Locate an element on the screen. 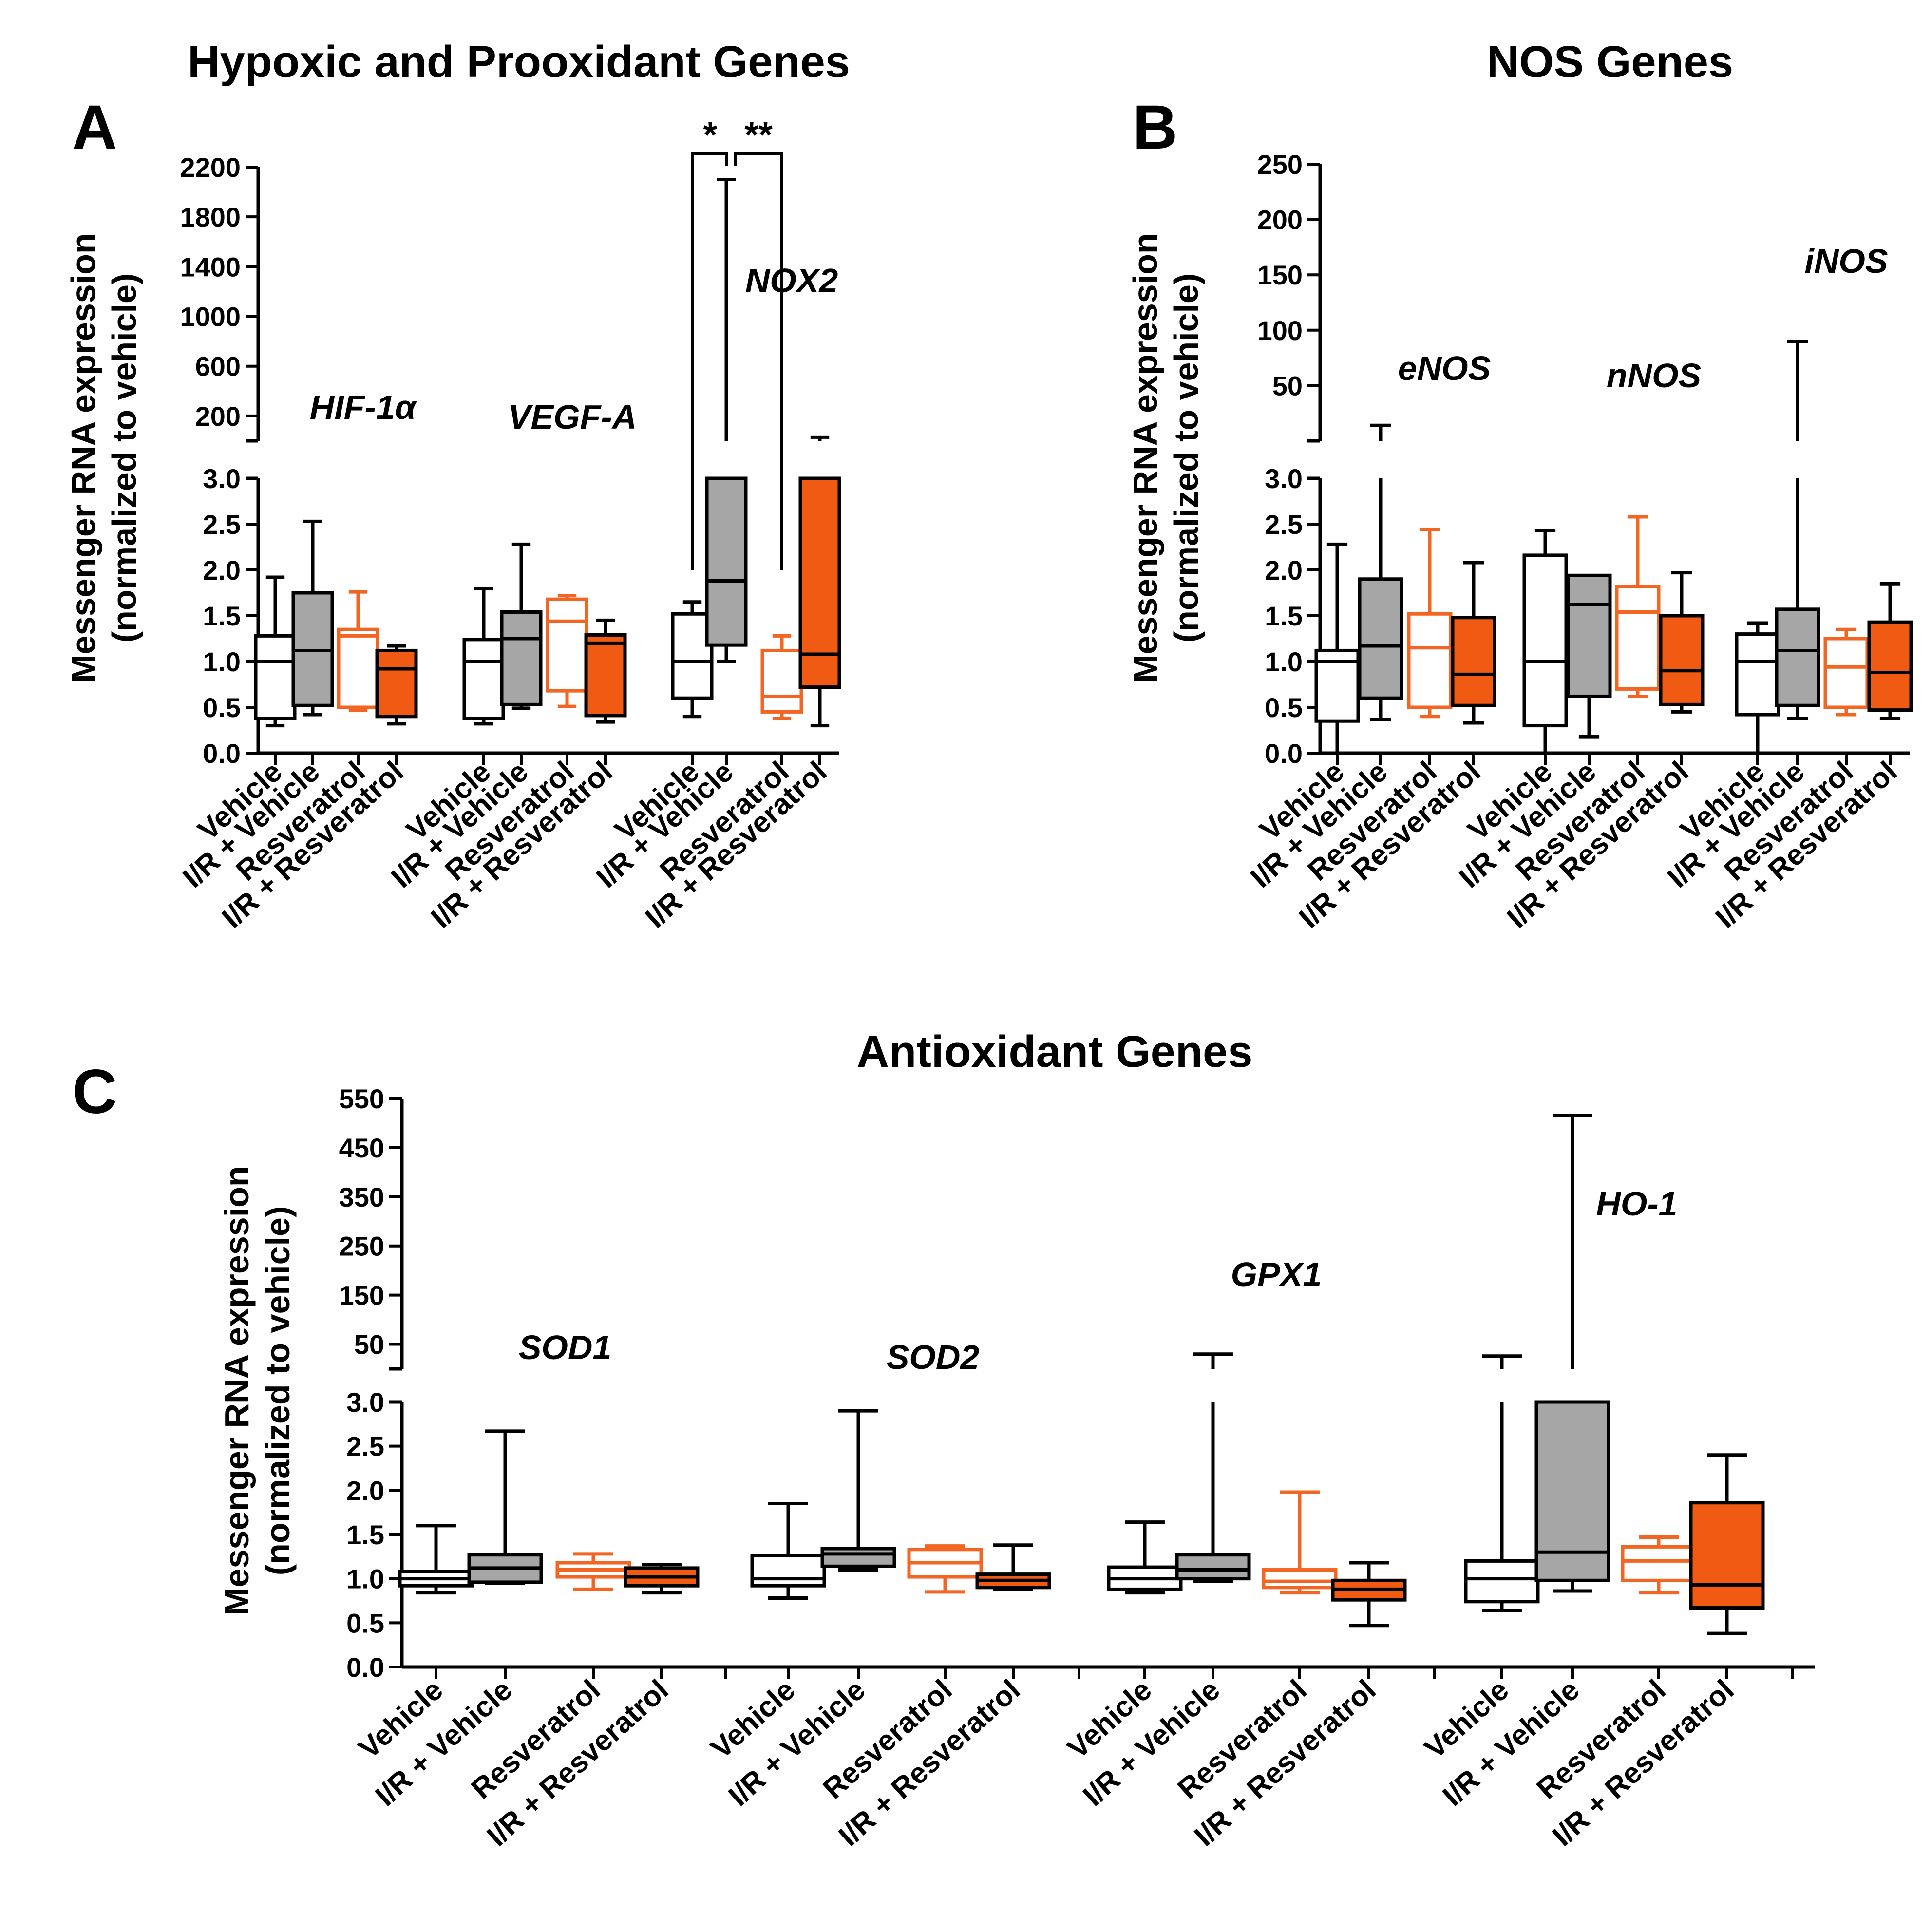  panel-a-ytick-label: 1800 is located at coordinates (210, 217).